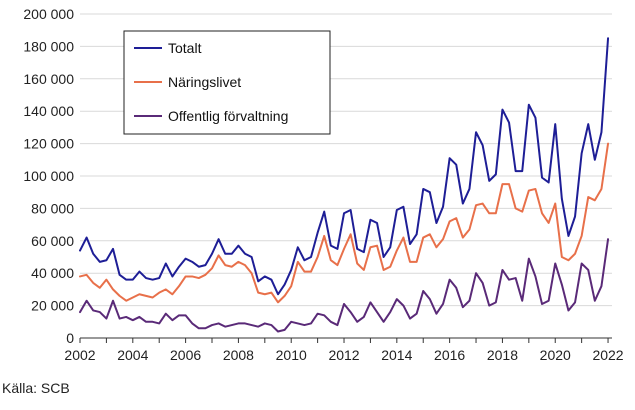 The height and width of the screenshot is (410, 635). I want to click on legend-label: Offentlig förvaltning, so click(228, 116).